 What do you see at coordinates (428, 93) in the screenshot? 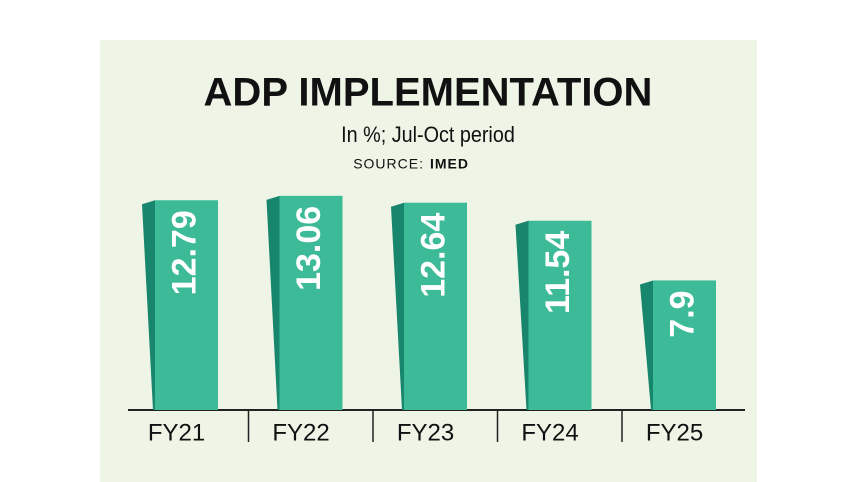
I see `chart-title: ADP IMPLEMENTATION` at bounding box center [428, 93].